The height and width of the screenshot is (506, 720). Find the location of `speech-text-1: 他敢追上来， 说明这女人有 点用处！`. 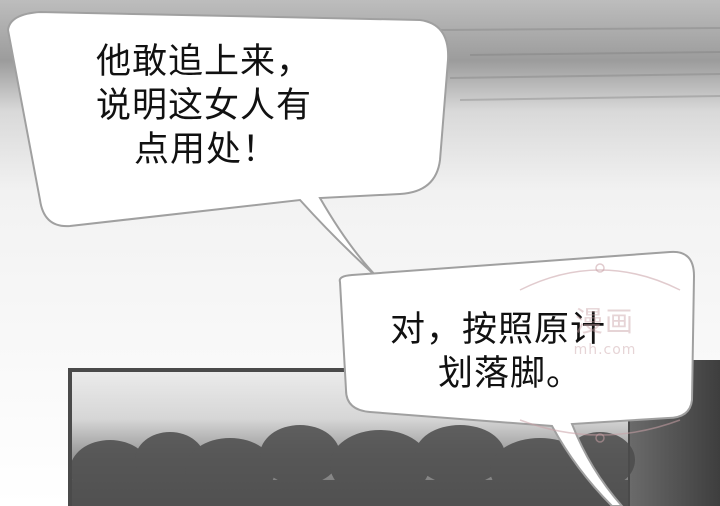

speech-text-1: 他敢追上来， 说明这女人有 点用处！ is located at coordinates (204, 106).